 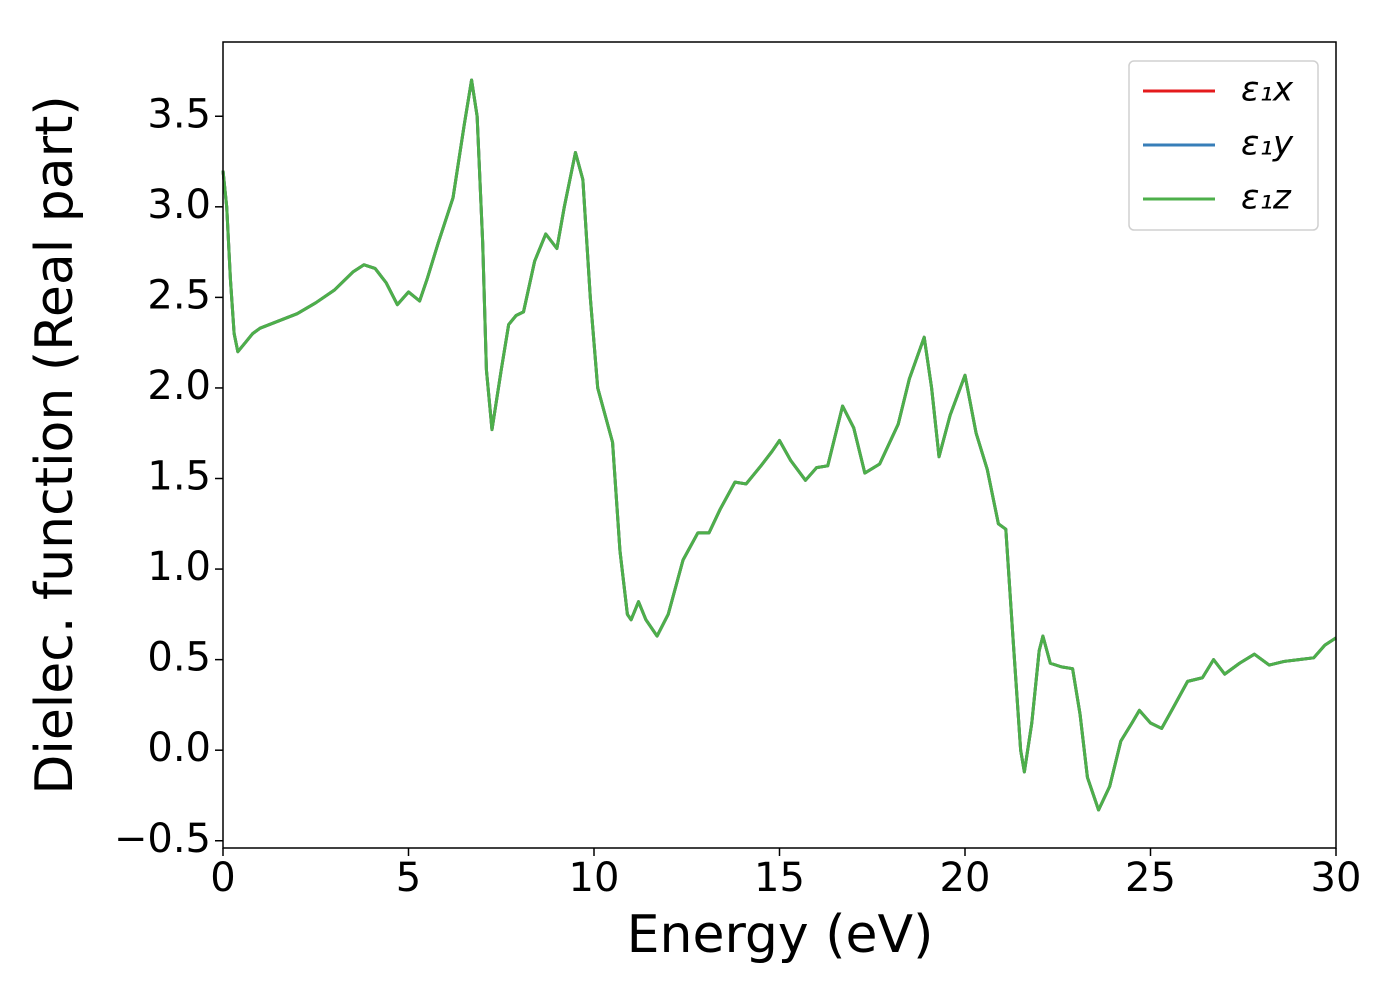 I want to click on legend-label: ε₁y, so click(x=1267, y=144).